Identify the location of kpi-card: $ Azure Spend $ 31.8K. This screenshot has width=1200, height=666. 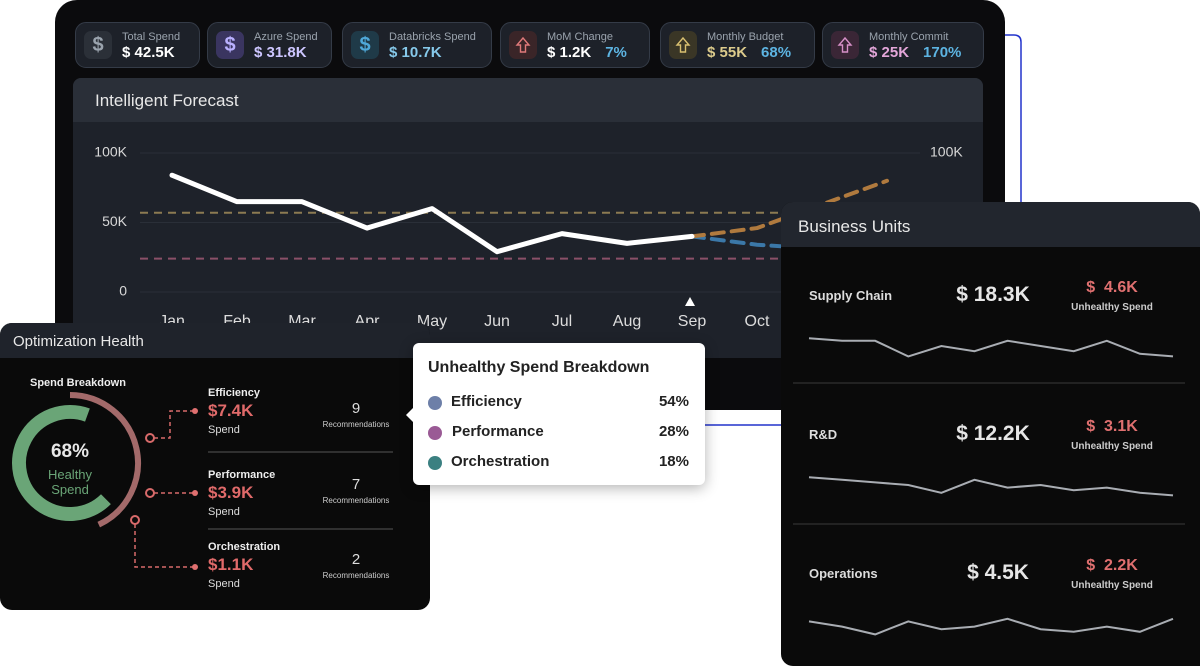
(269, 45).